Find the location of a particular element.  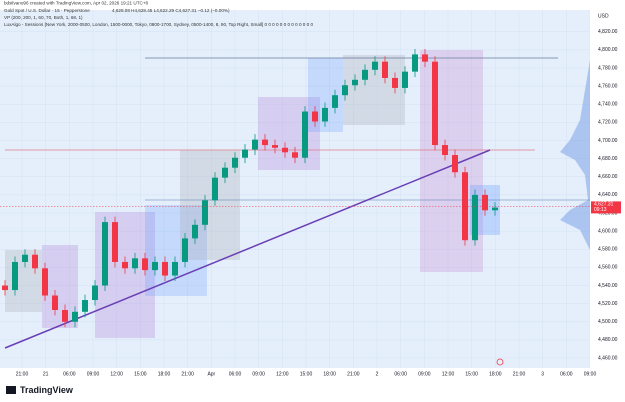

x-tick-label: 21 is located at coordinates (46, 374).